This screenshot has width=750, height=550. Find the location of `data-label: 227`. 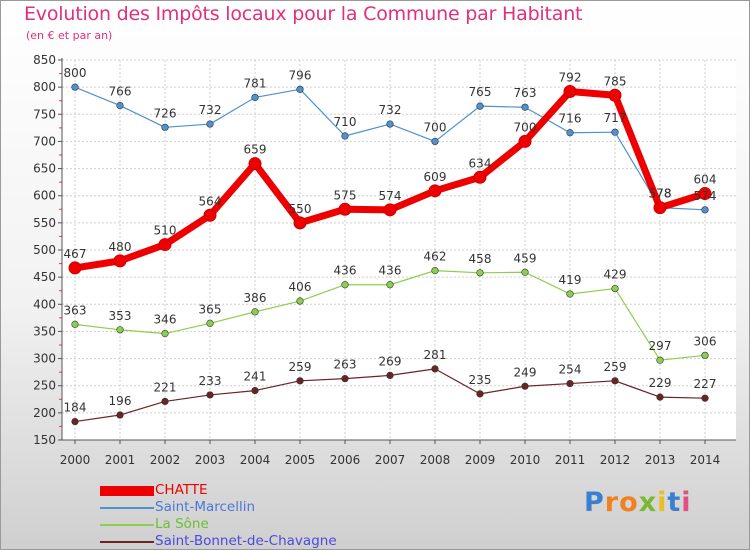

data-label: 227 is located at coordinates (705, 384).